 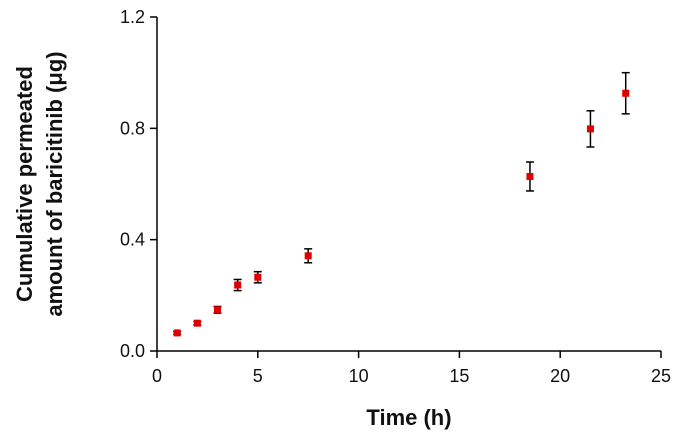 What do you see at coordinates (157, 376) in the screenshot?
I see `x-tick-label: 0` at bounding box center [157, 376].